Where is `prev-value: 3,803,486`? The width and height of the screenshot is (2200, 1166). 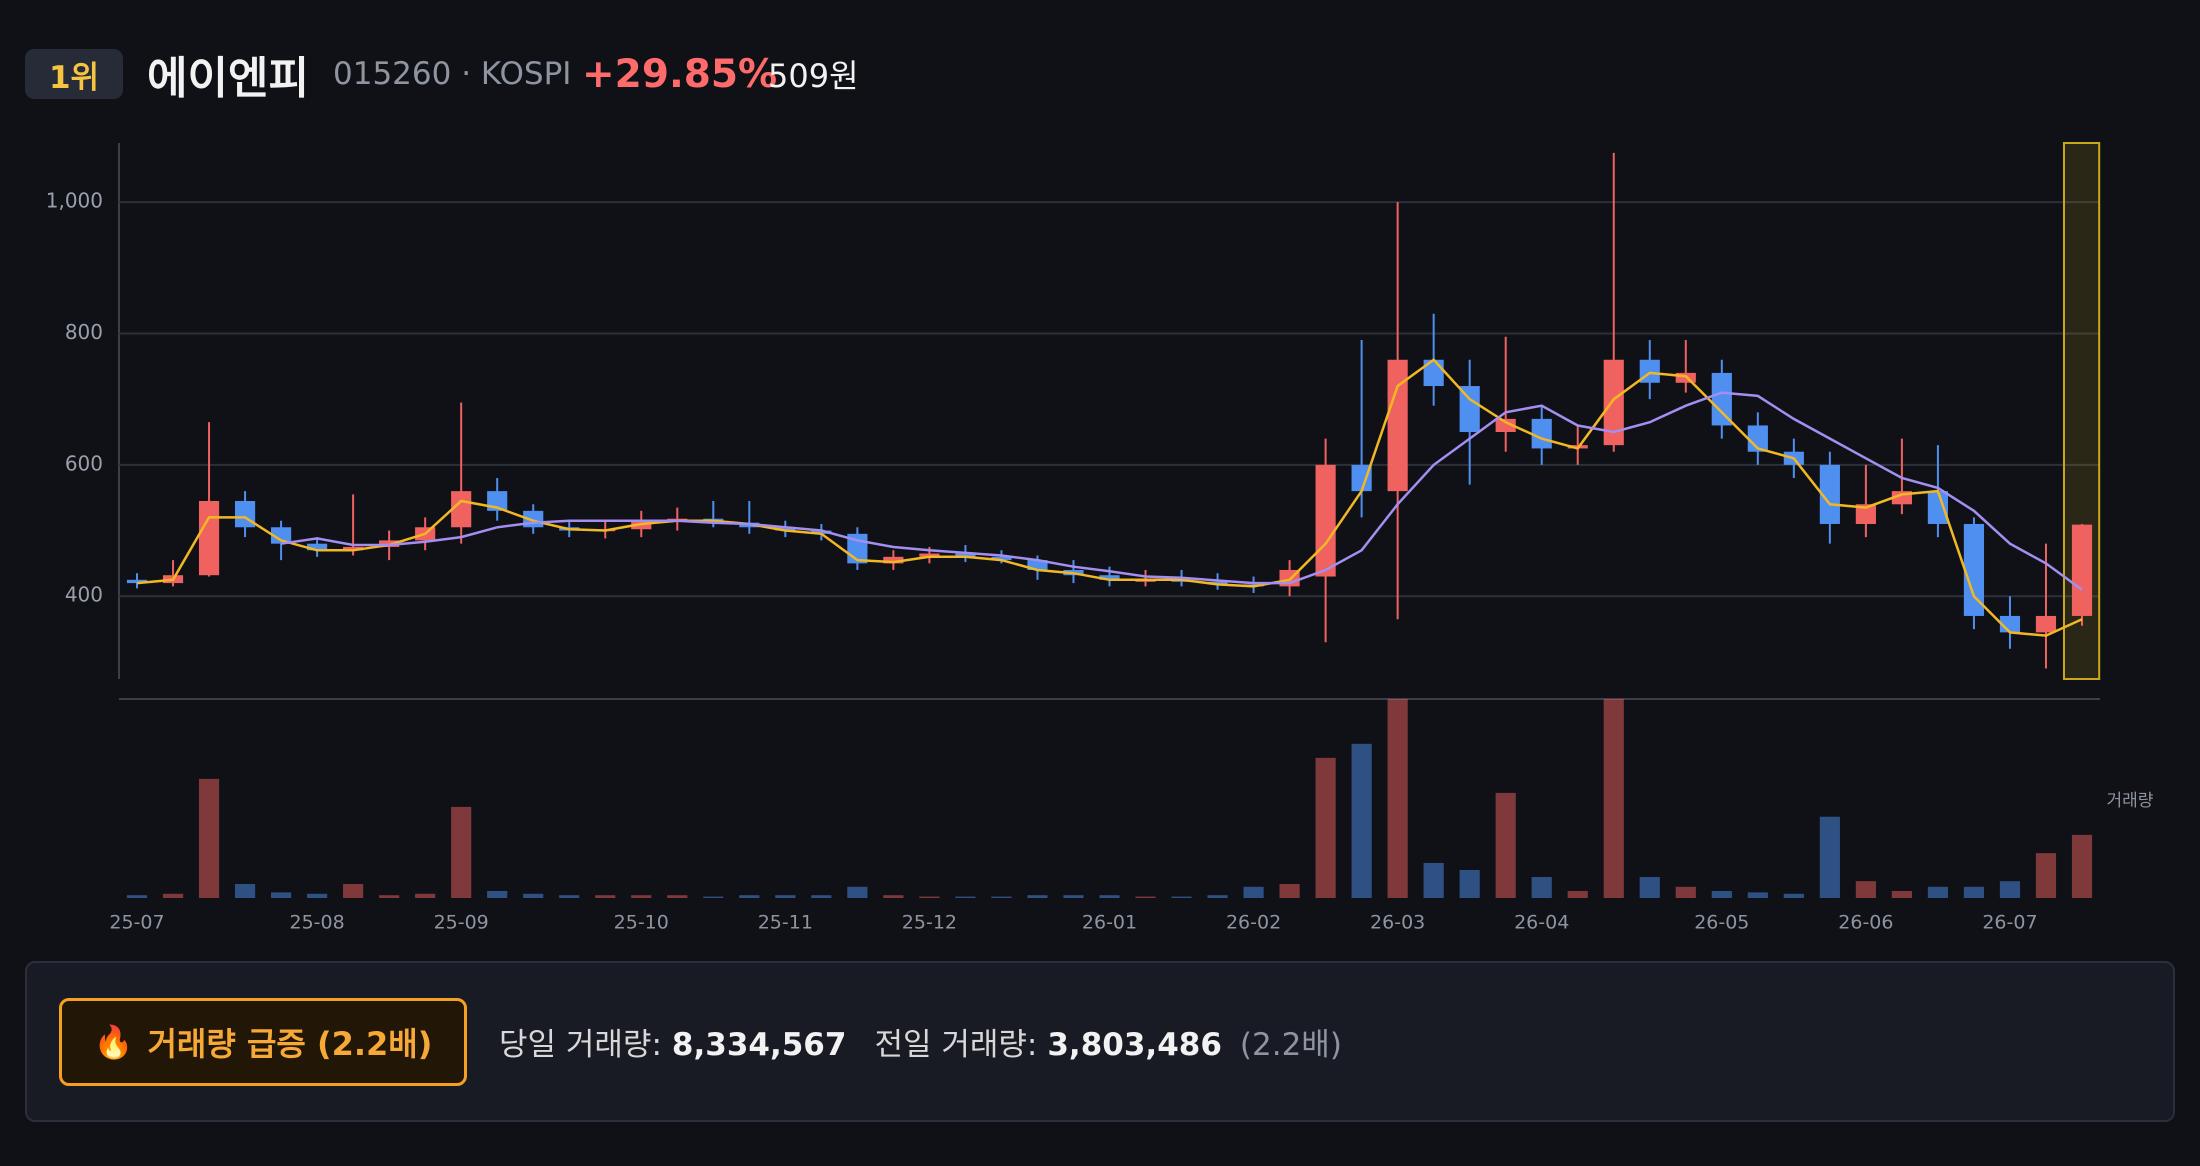 prev-value: 3,803,486 is located at coordinates (1134, 1045).